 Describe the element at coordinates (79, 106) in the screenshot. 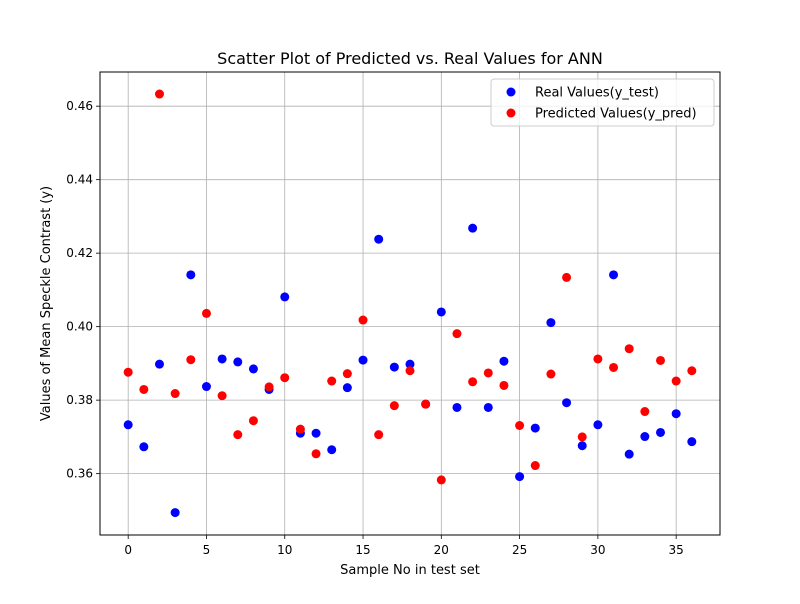

I see `y-tick-label: 0.46` at that location.